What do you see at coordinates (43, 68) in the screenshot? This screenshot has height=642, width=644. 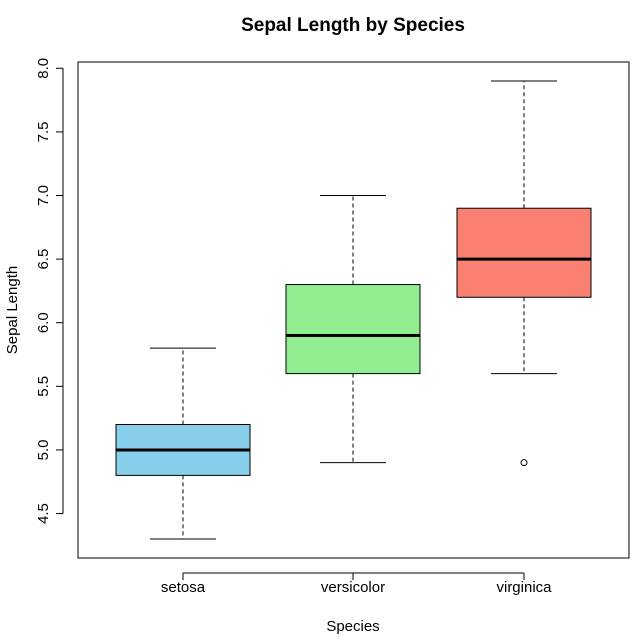 I see `y-tick-label: 8.0` at bounding box center [43, 68].